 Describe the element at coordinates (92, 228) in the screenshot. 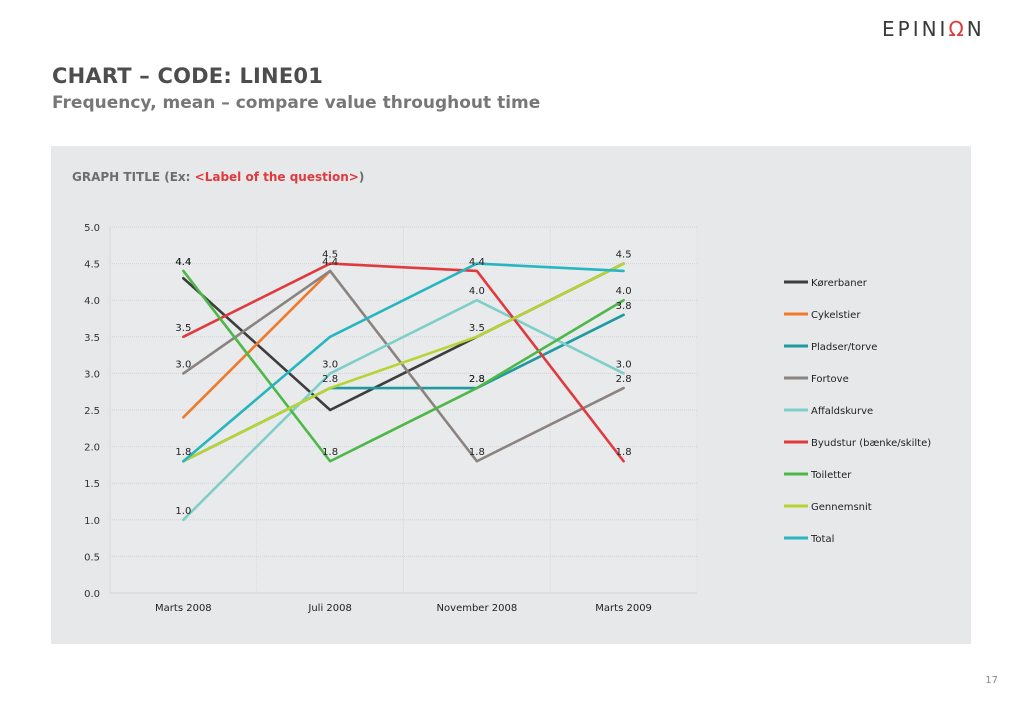

I see `y-tick-label: 5.0` at that location.